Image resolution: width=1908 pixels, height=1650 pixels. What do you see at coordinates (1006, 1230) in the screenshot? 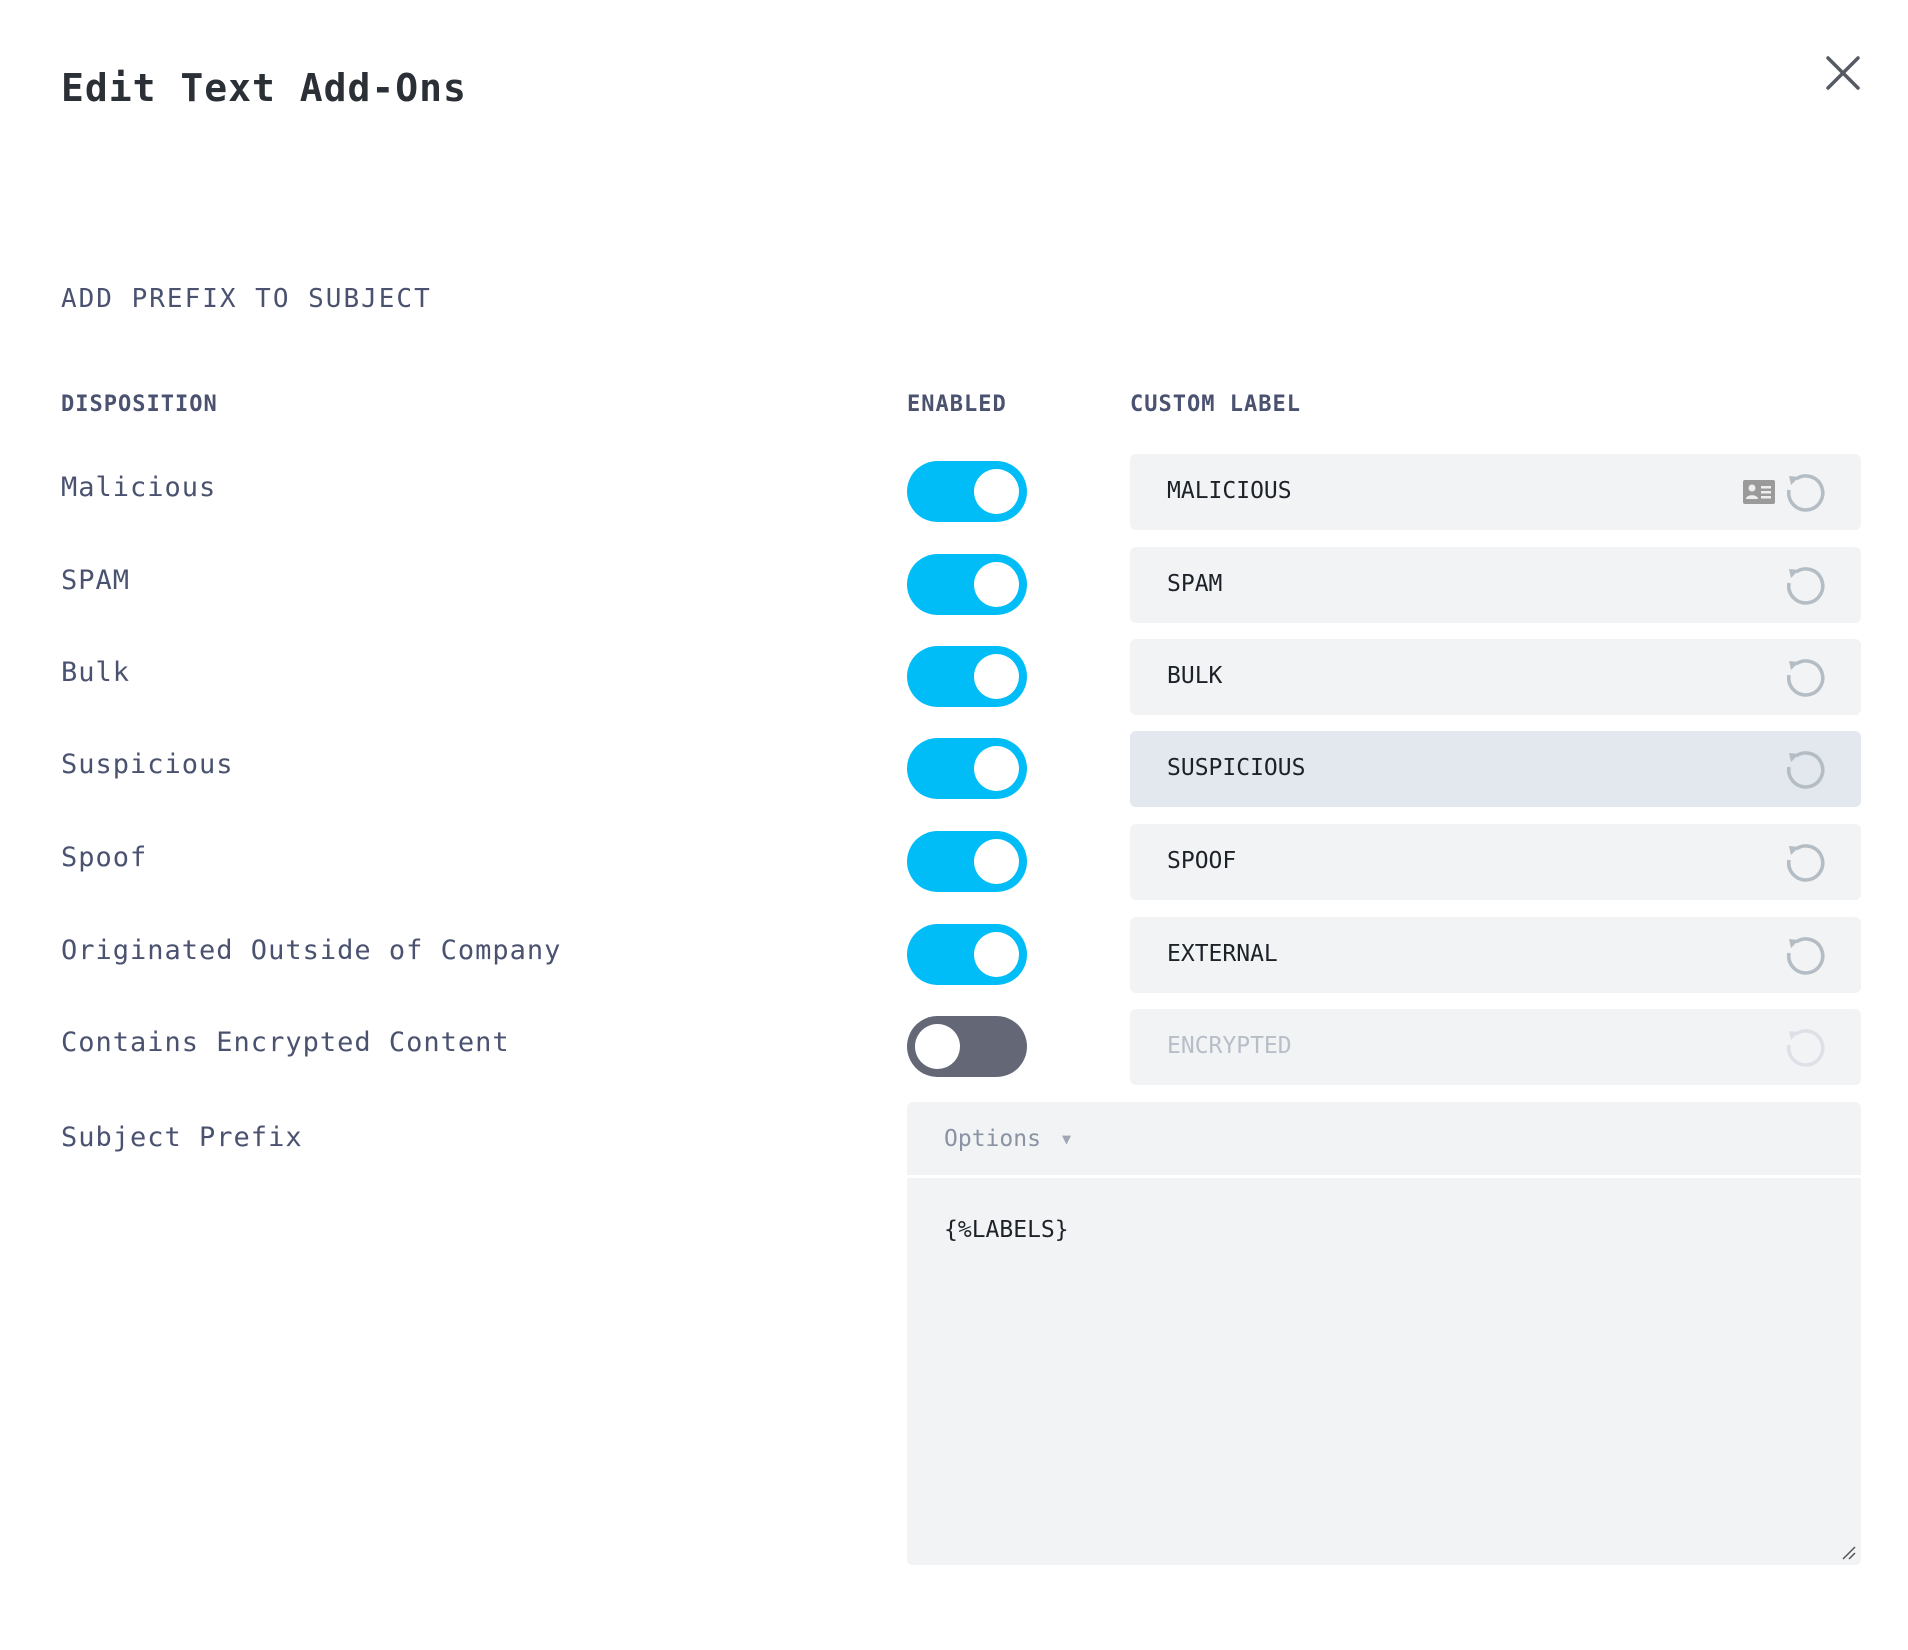
I see `subject-prefix-textarea: {%LABELS}` at bounding box center [1006, 1230].